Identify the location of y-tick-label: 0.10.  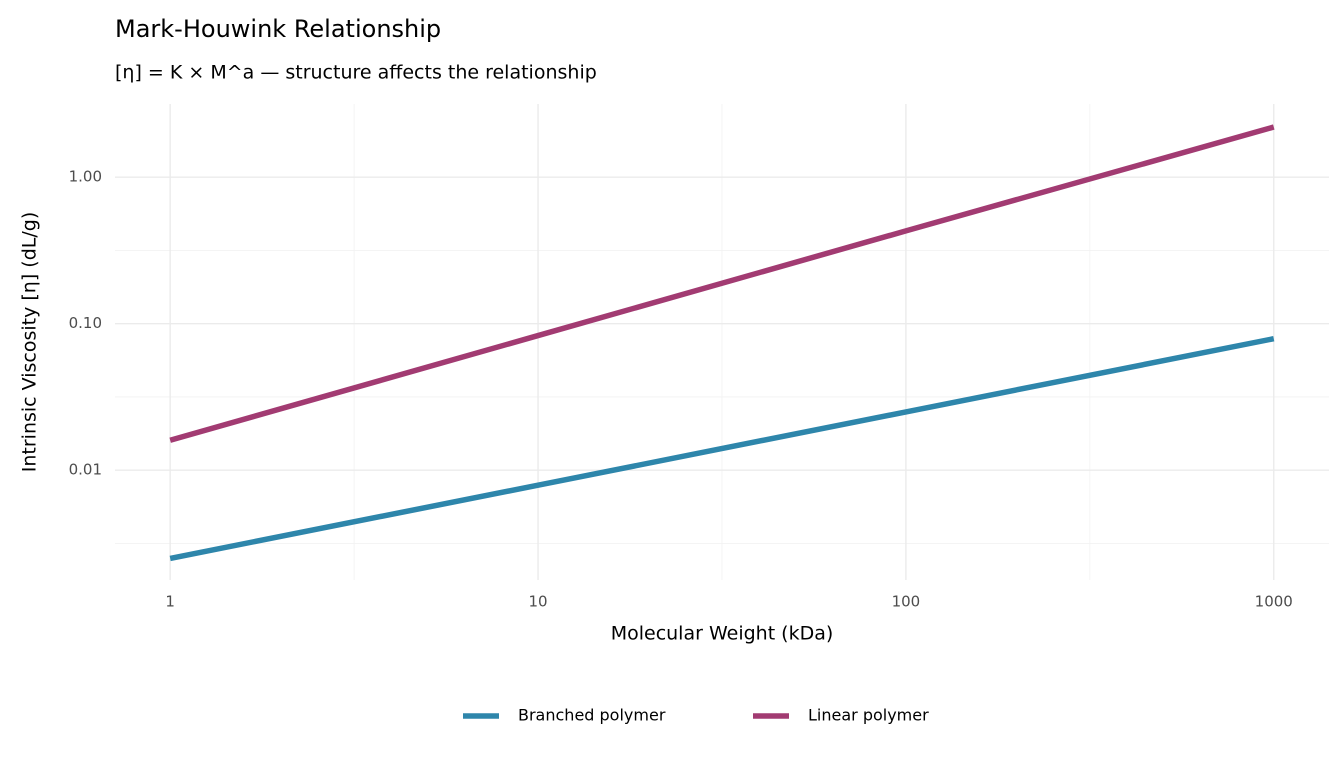
(85, 323).